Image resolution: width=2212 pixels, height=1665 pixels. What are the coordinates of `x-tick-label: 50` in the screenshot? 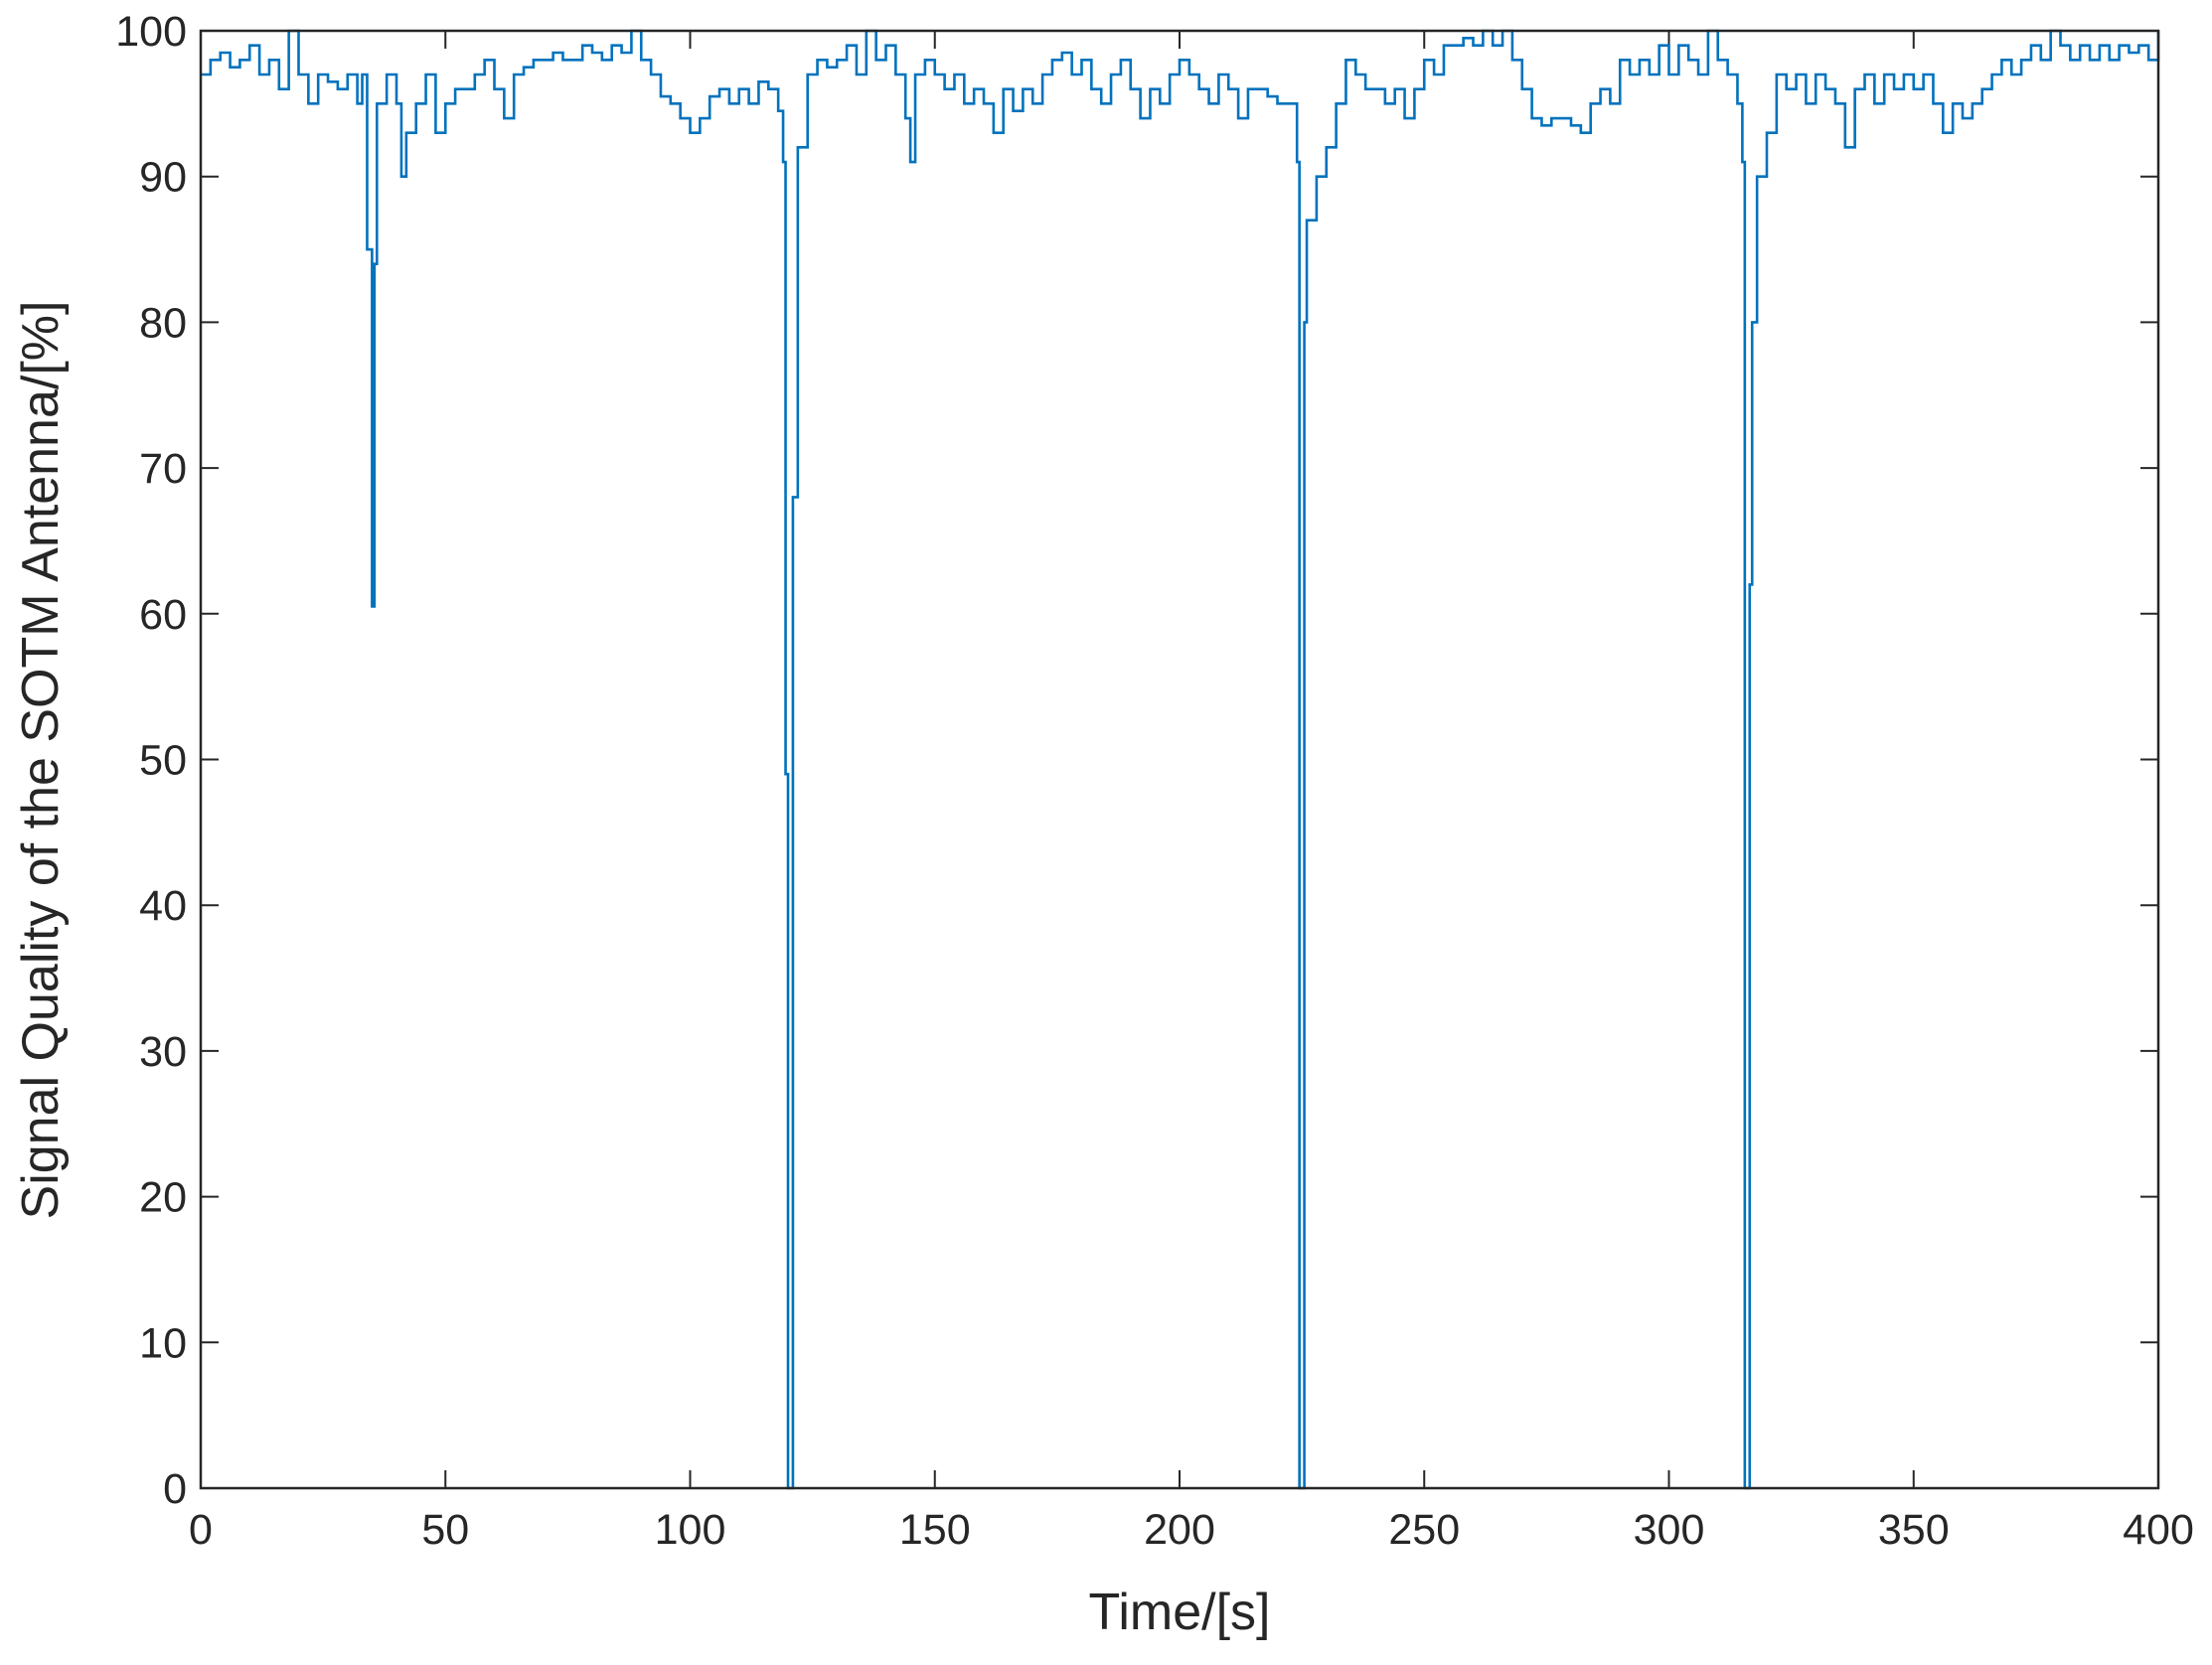 It's located at (445, 1530).